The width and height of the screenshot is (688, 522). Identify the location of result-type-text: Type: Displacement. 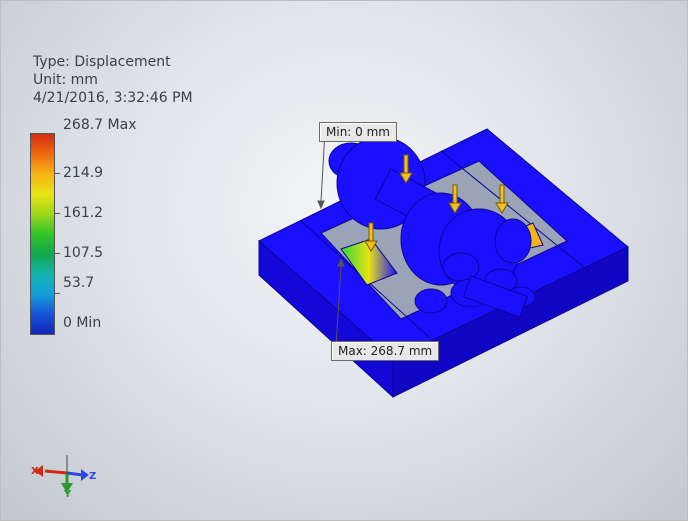
(102, 62).